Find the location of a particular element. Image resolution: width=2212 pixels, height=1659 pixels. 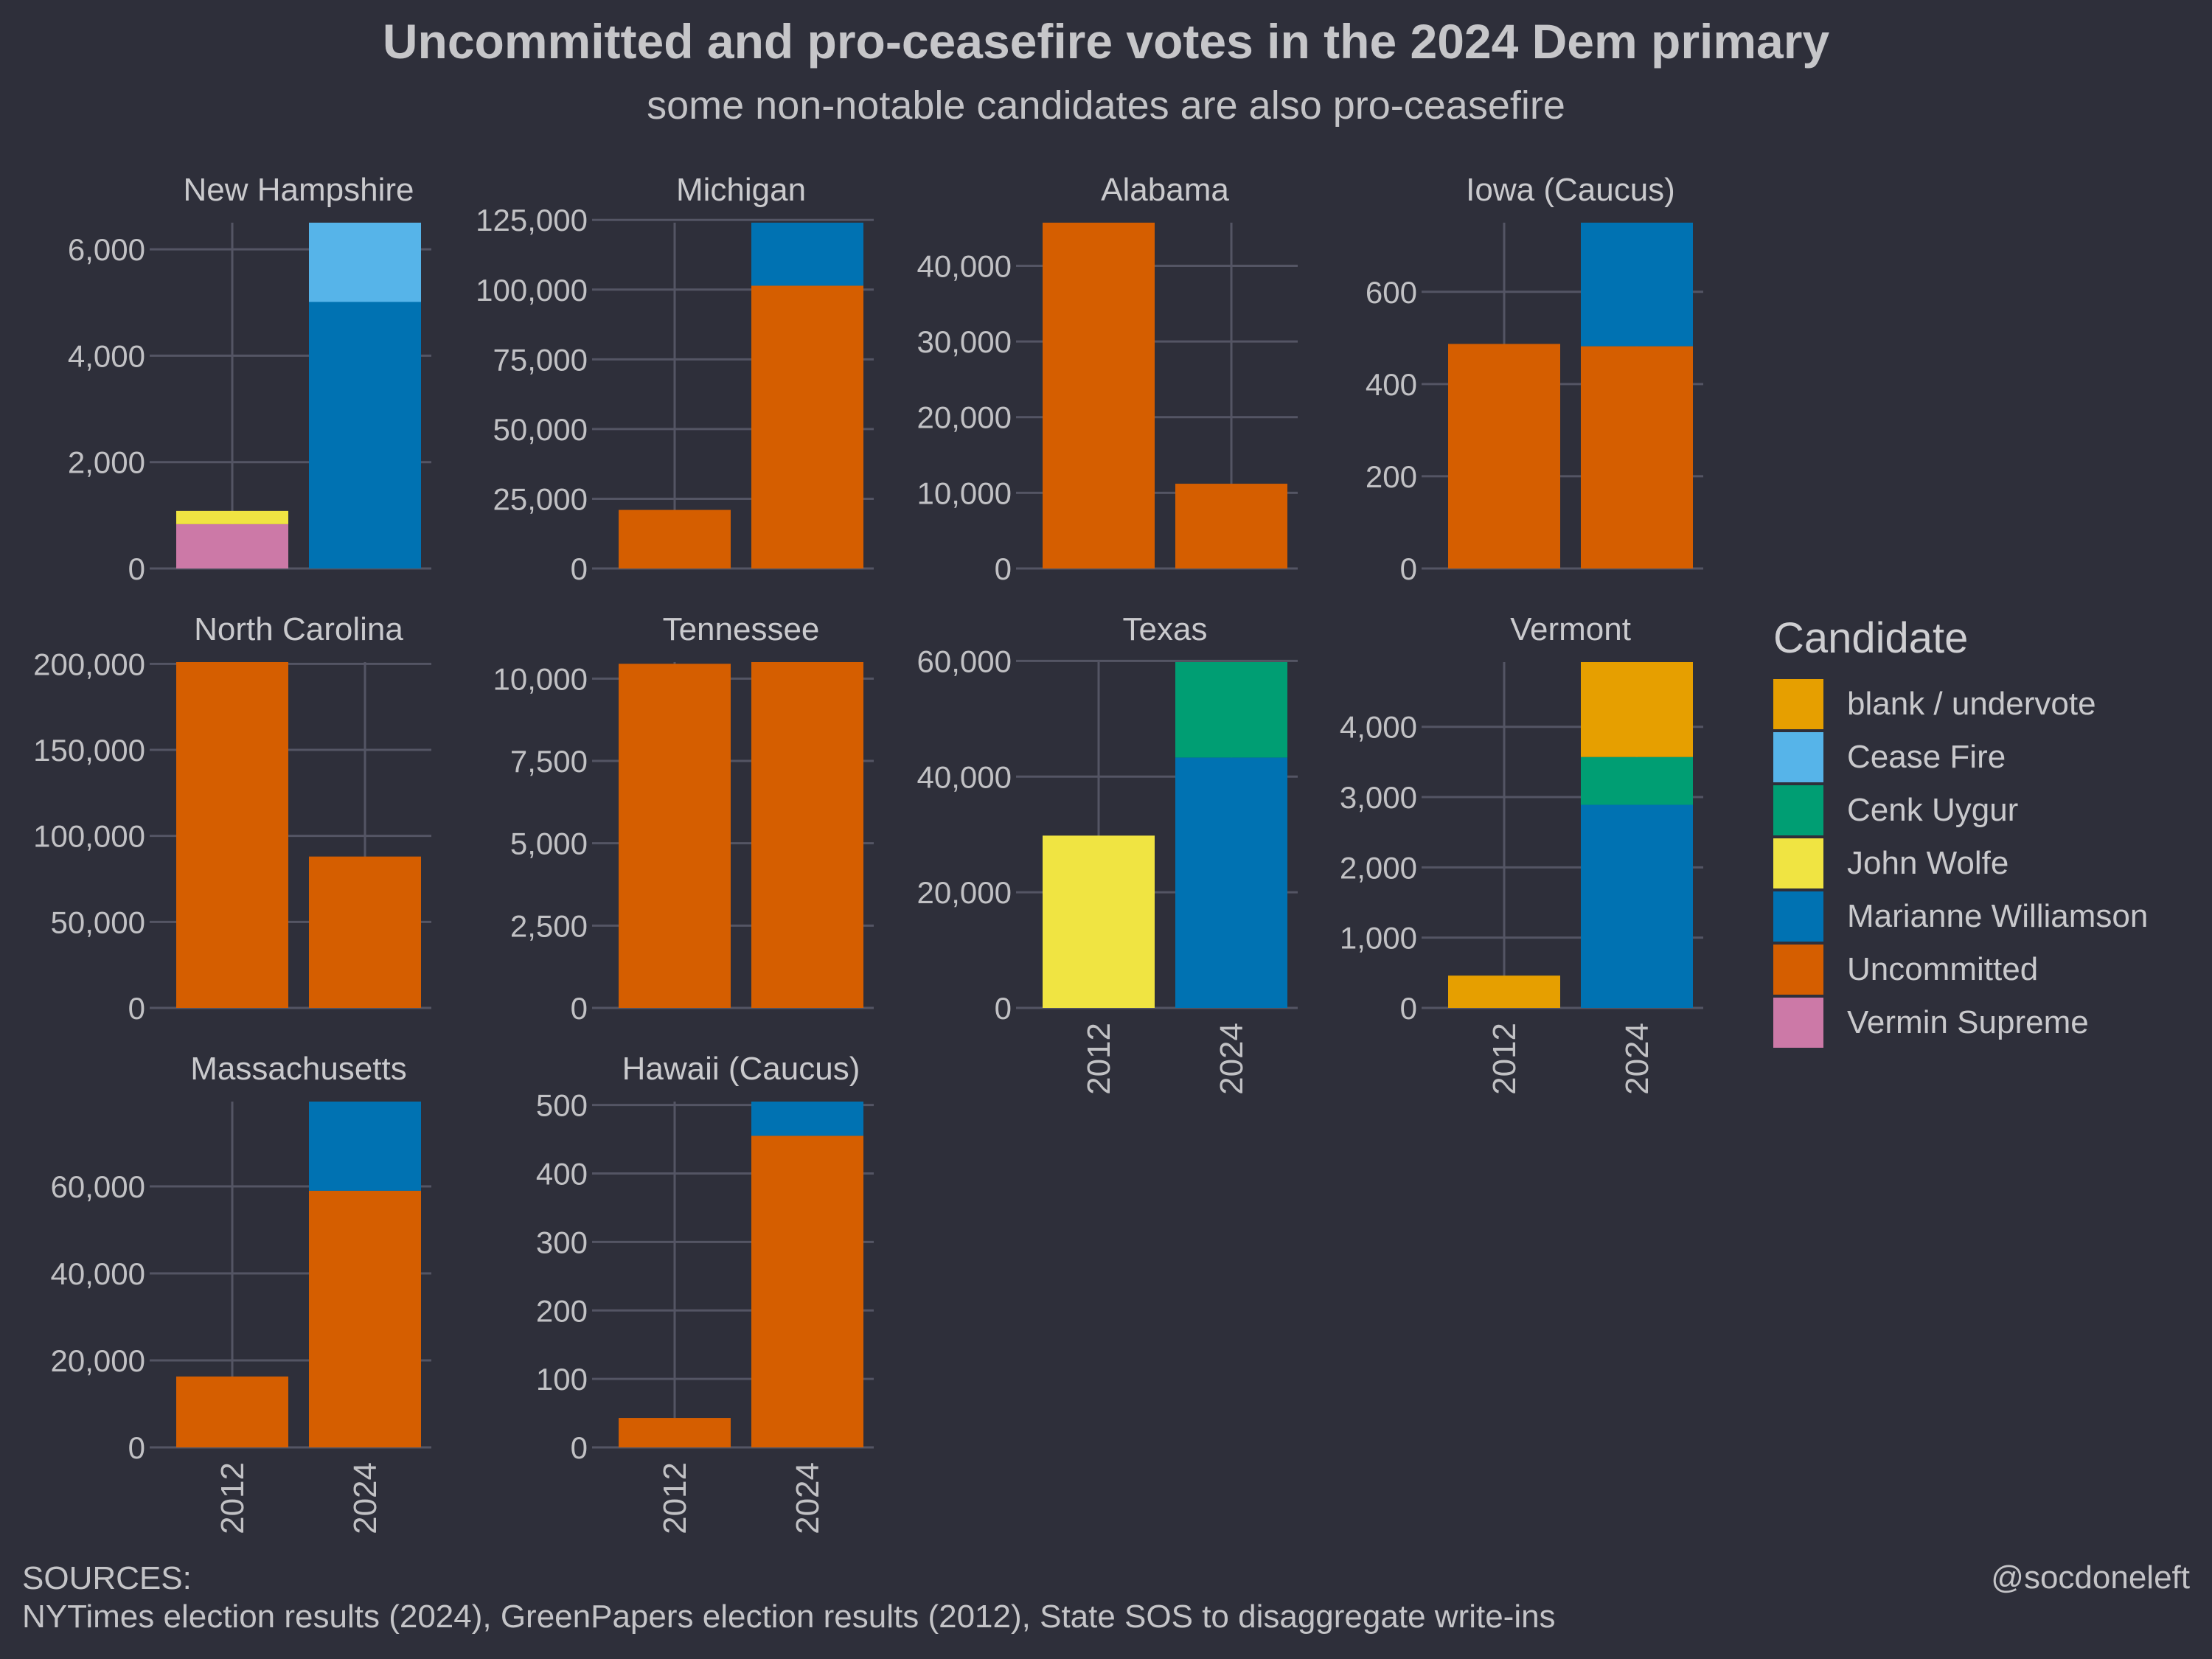

legend-title: Candidate is located at coordinates (1871, 638).